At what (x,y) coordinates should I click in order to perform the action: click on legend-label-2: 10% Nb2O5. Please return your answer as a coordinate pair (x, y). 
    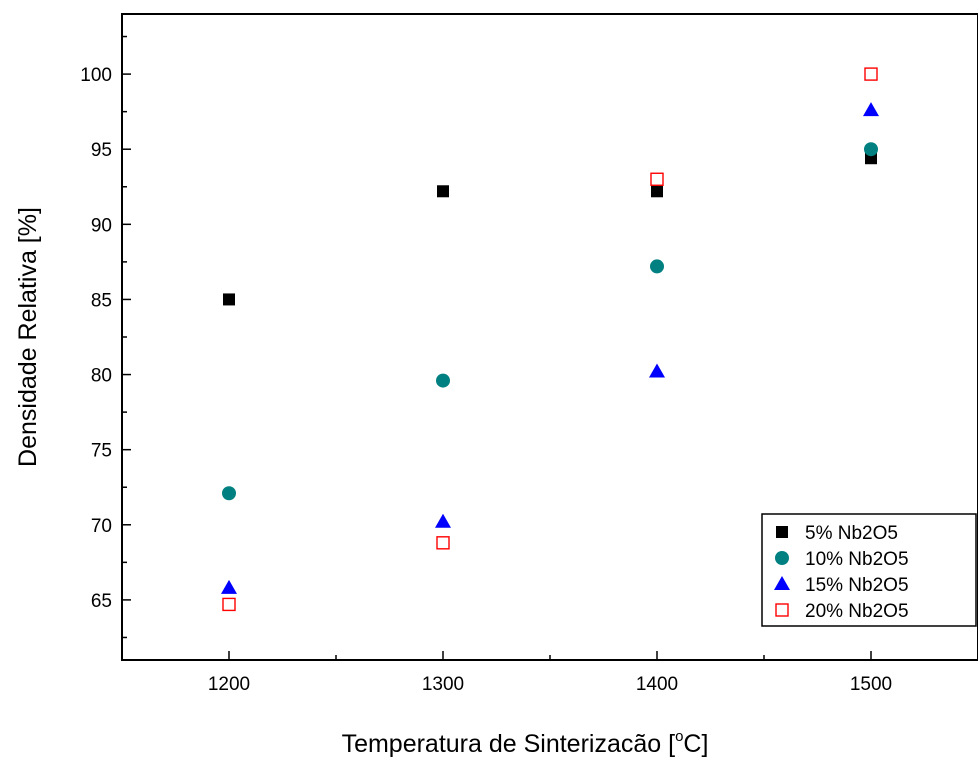
    Looking at the image, I should click on (857, 559).